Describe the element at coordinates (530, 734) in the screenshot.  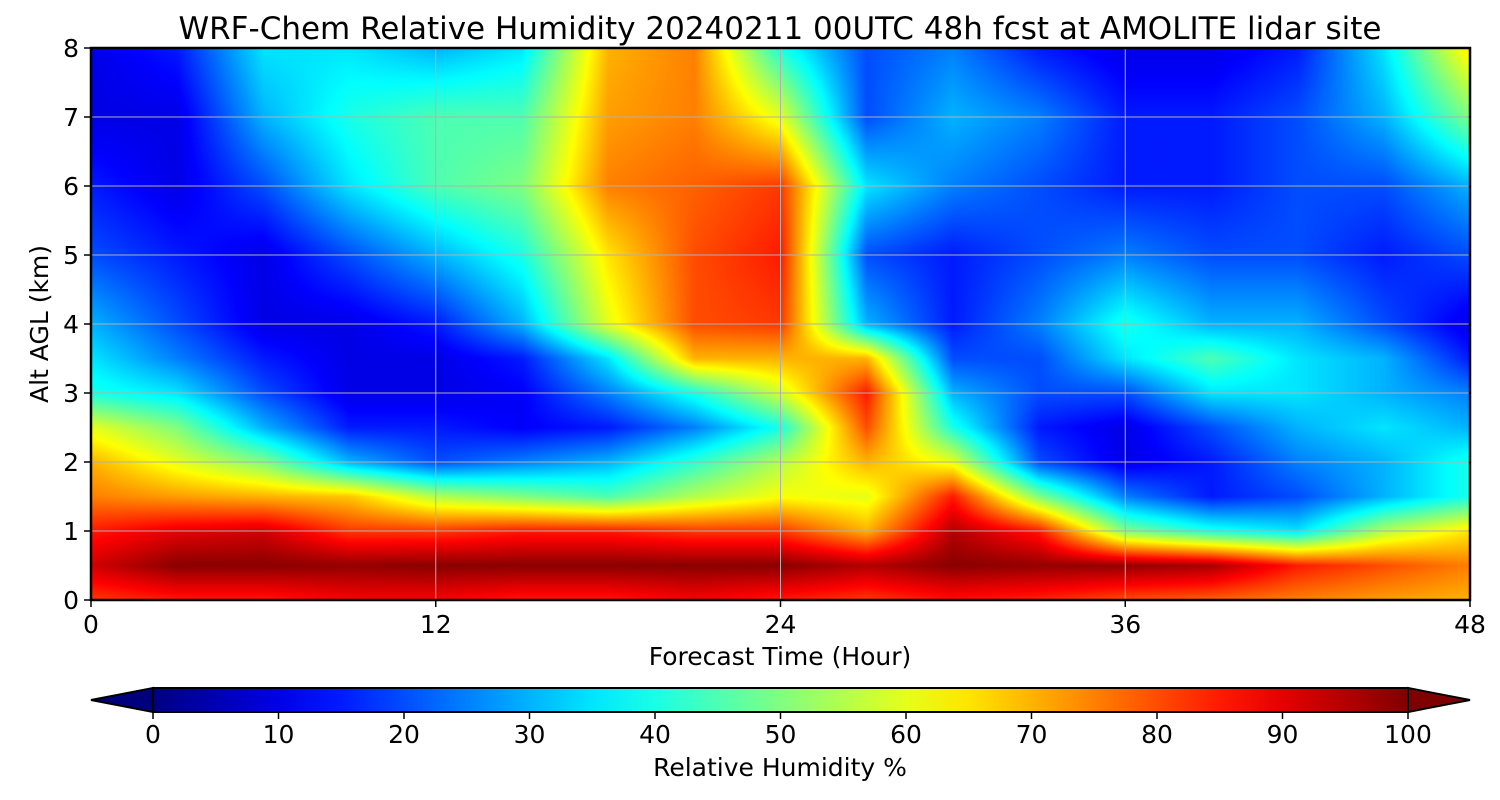
I see `colorbar-tick-label: 30` at that location.